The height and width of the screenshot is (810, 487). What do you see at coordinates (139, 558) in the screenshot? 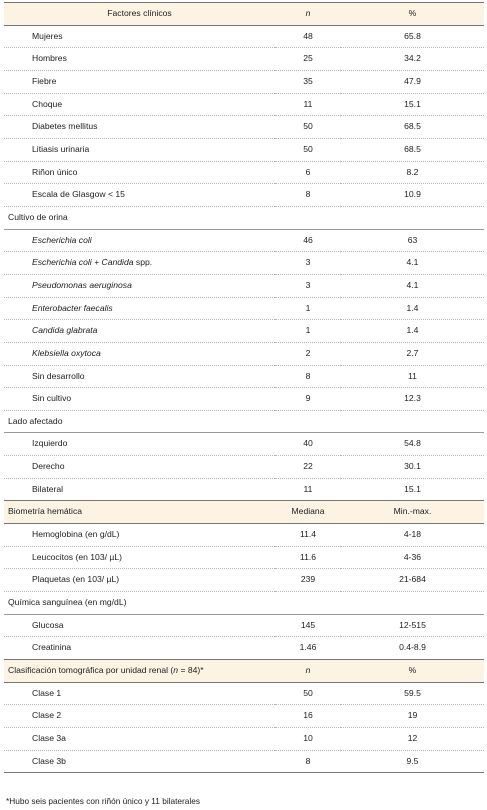
I see `row-label: Leucocitos (en 103/ µL)` at bounding box center [139, 558].